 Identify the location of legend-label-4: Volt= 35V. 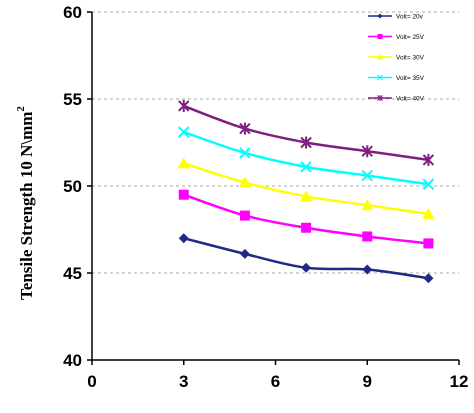
(410, 78).